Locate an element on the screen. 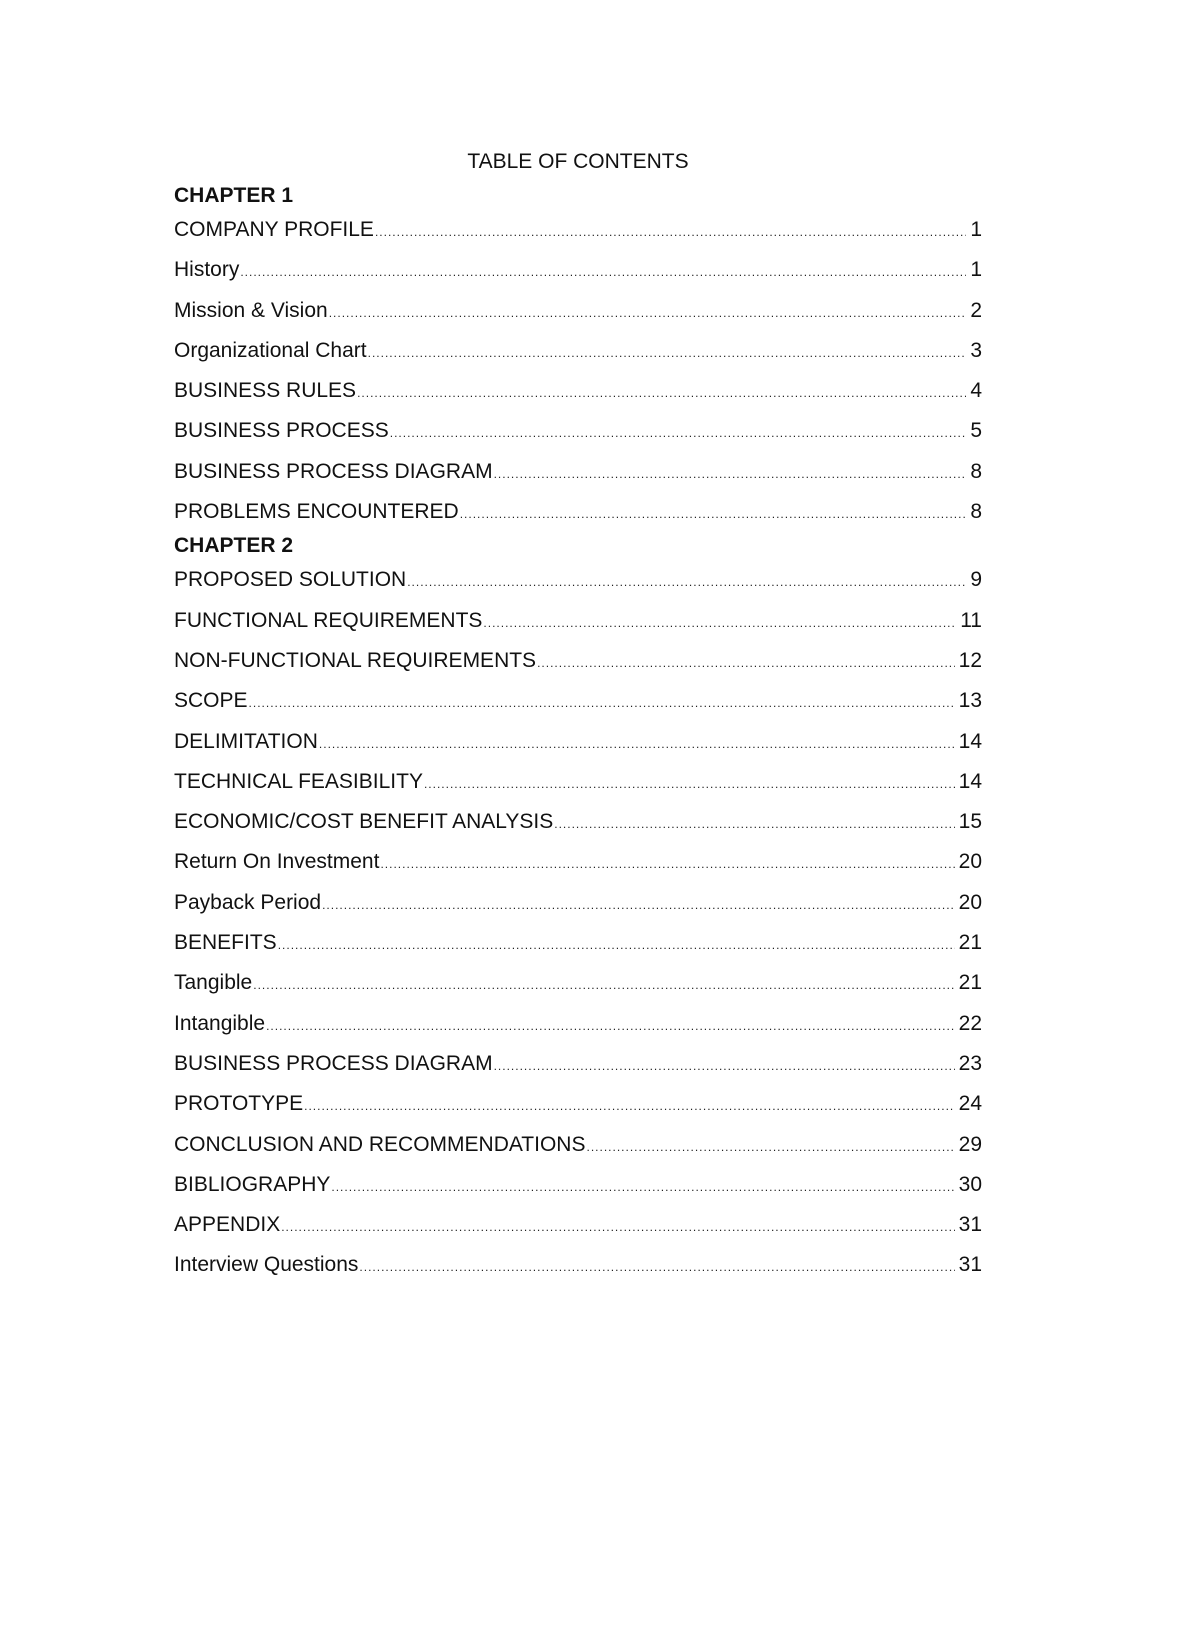  toc-entry: SCOPE 13 is located at coordinates (578, 701).